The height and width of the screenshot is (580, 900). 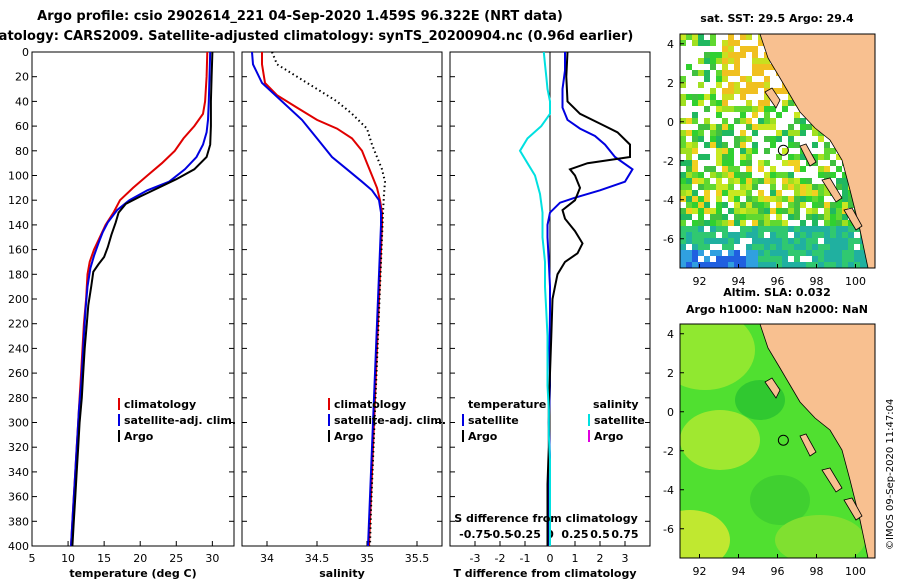 What do you see at coordinates (625, 558) in the screenshot?
I see `x-tick-label: 3` at bounding box center [625, 558].